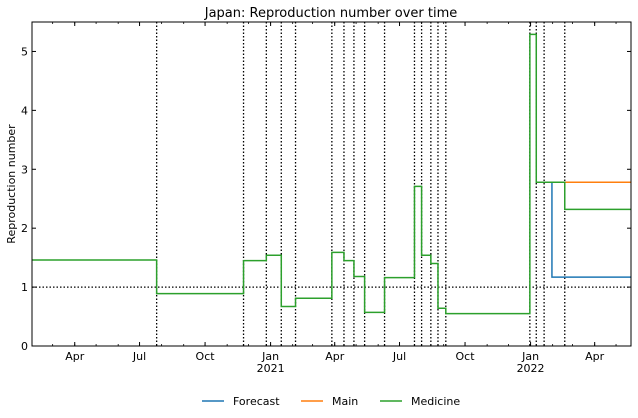 Image resolution: width=638 pixels, height=418 pixels. I want to click on x-tick-label-0: Apr, so click(75, 356).